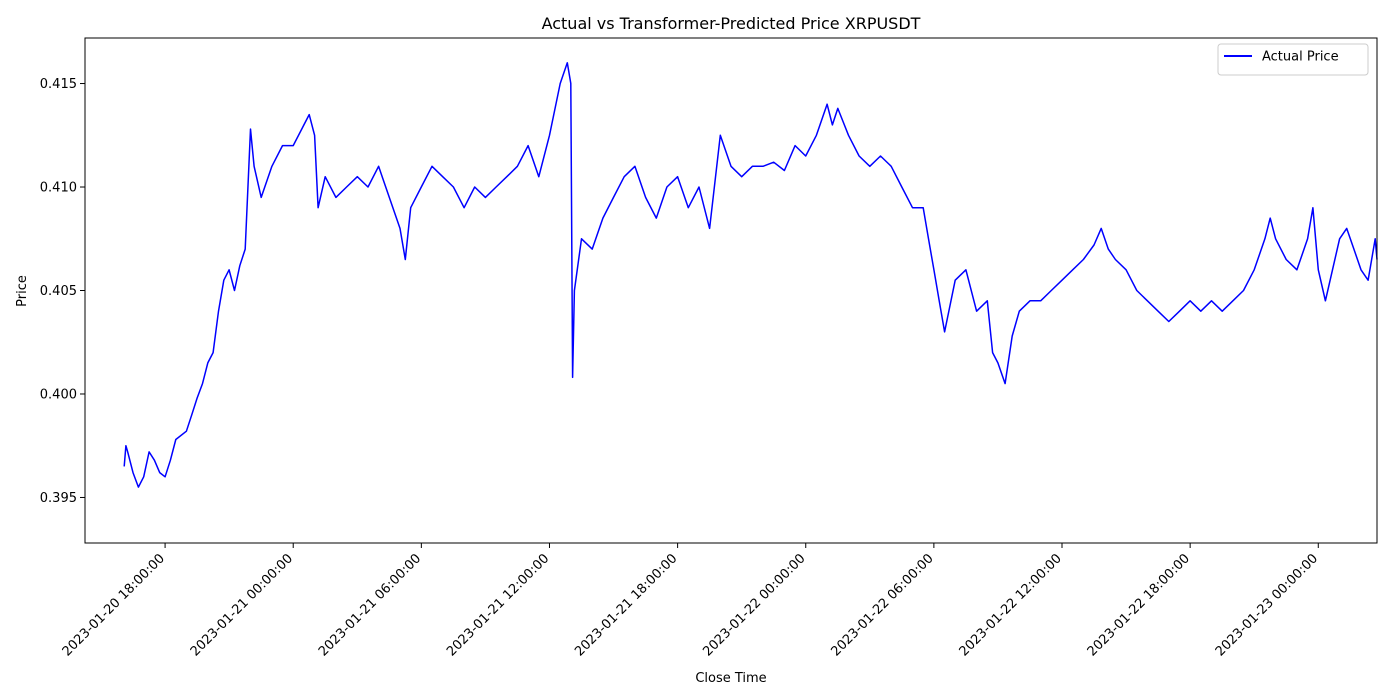  I want to click on x-tick-label: 2023-01-22 06:00:00, so click(882, 605).